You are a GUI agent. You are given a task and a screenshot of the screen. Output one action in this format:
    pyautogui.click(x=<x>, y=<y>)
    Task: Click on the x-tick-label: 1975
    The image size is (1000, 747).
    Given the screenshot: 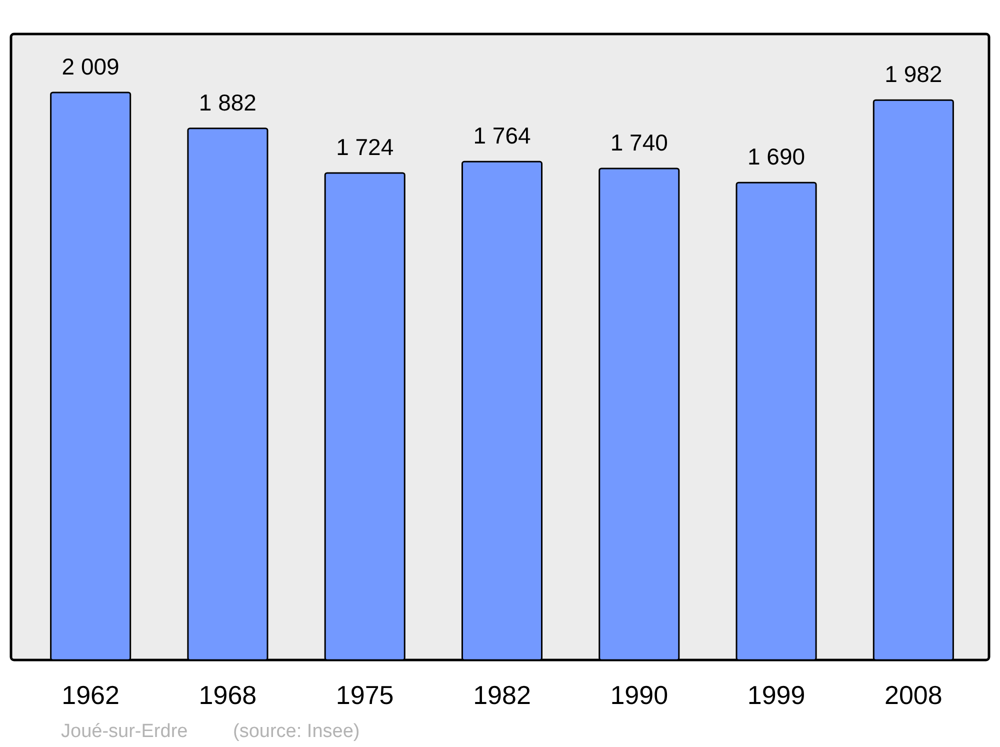 What is the action you would take?
    pyautogui.click(x=365, y=695)
    